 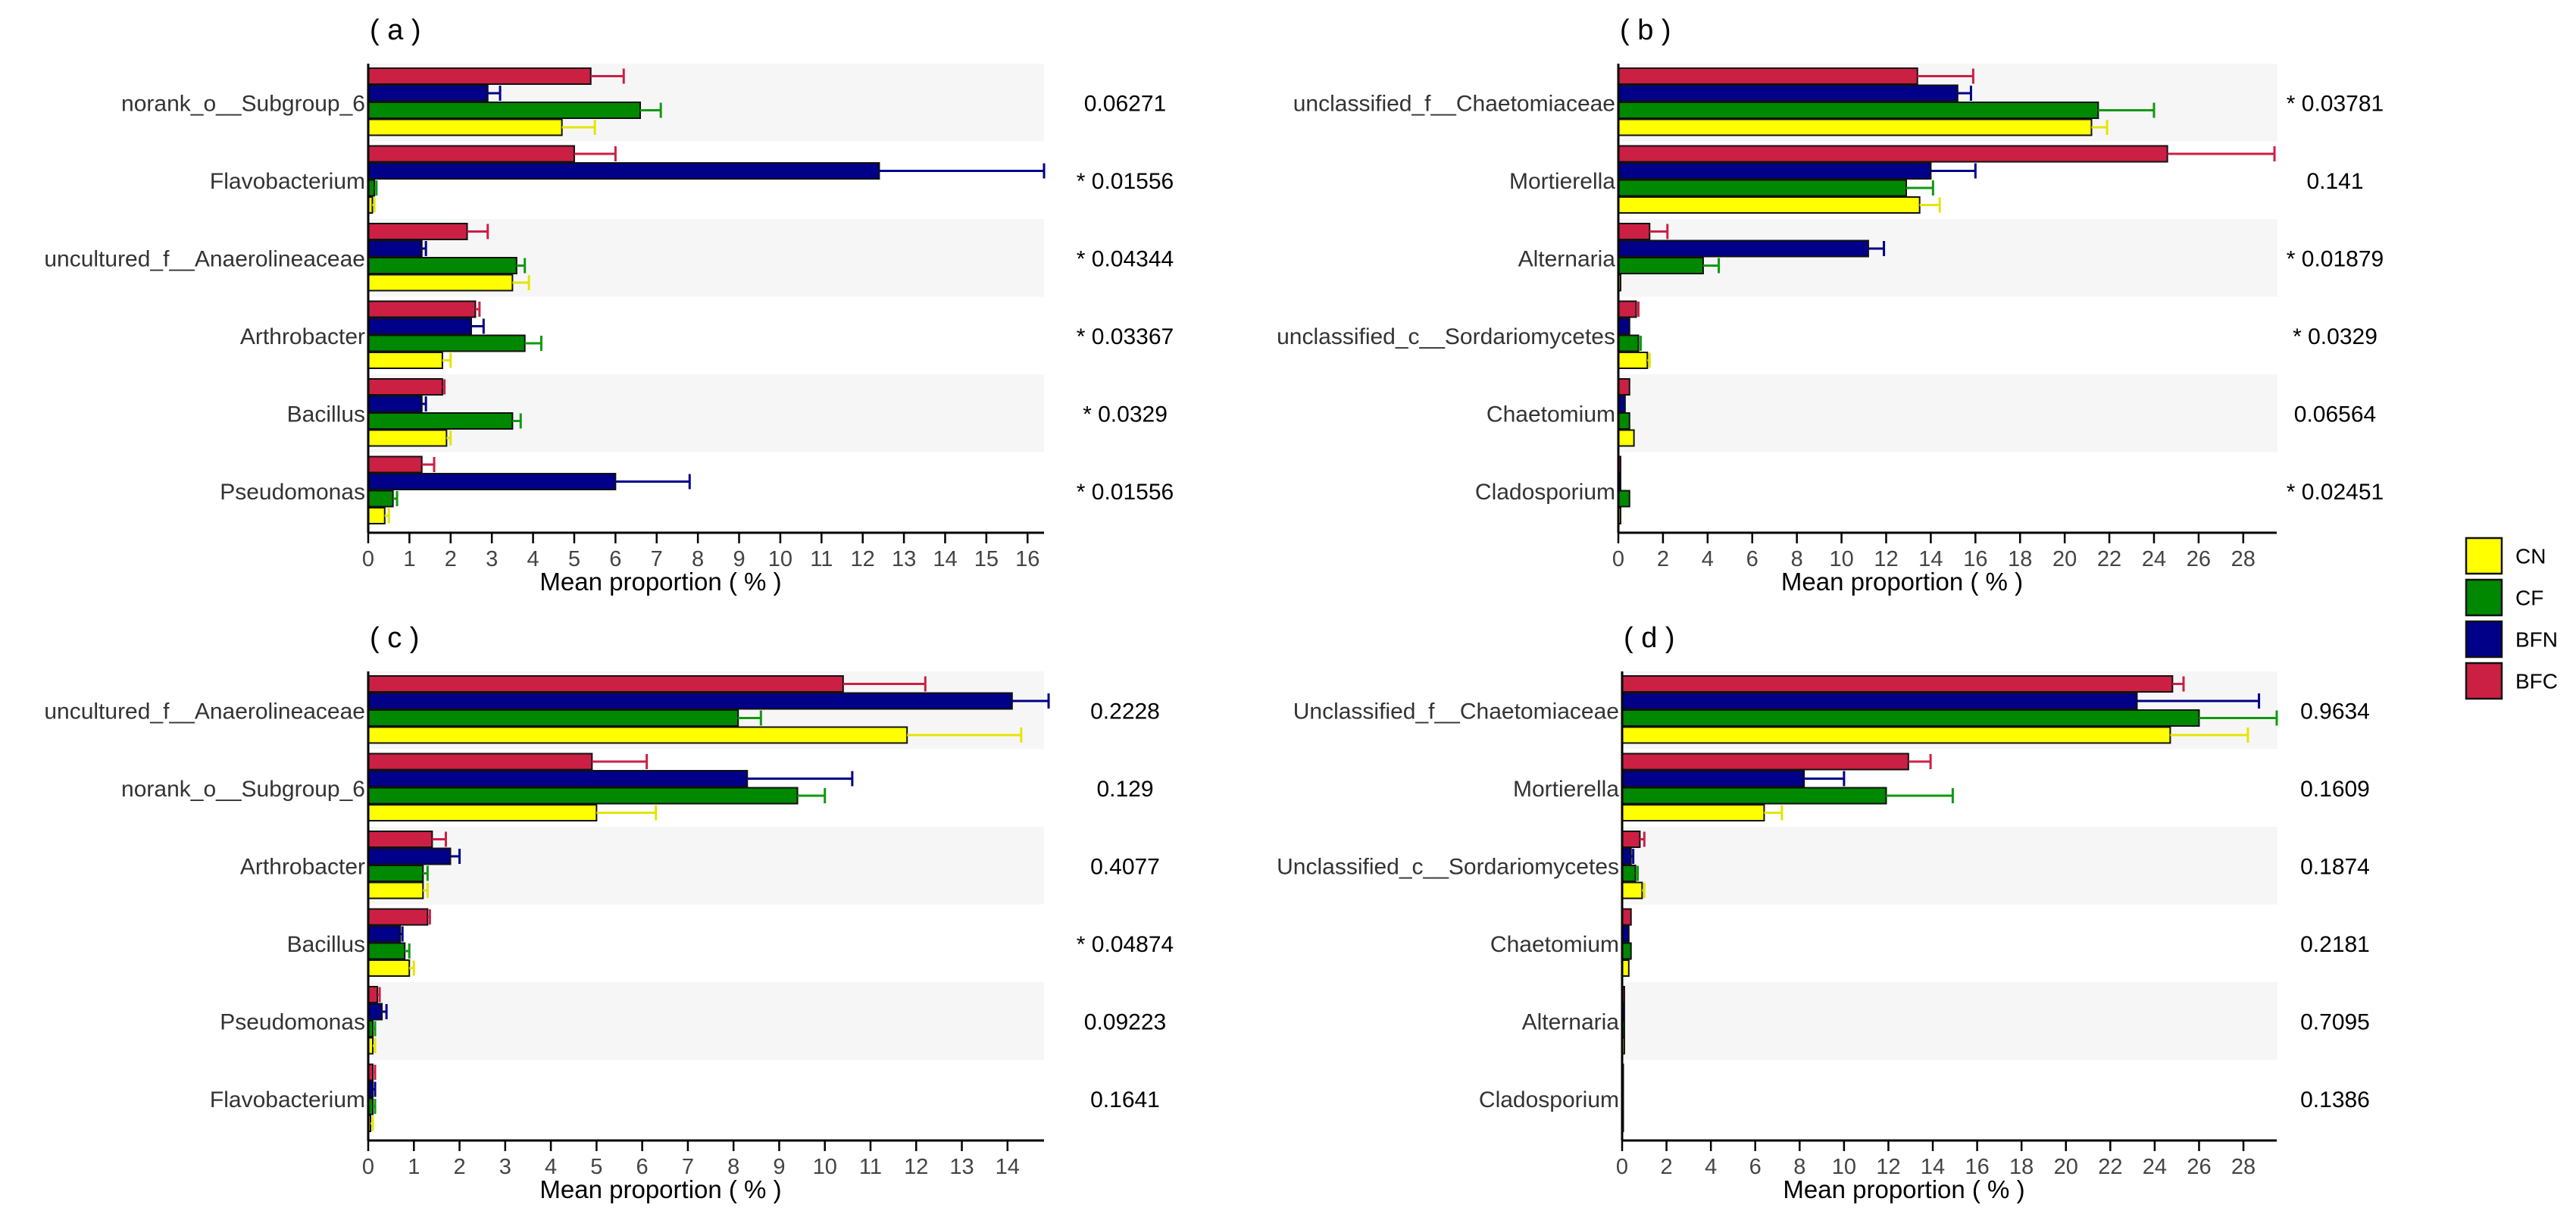 What do you see at coordinates (1125, 1099) in the screenshot?
I see `p-value-label: 0.1641` at bounding box center [1125, 1099].